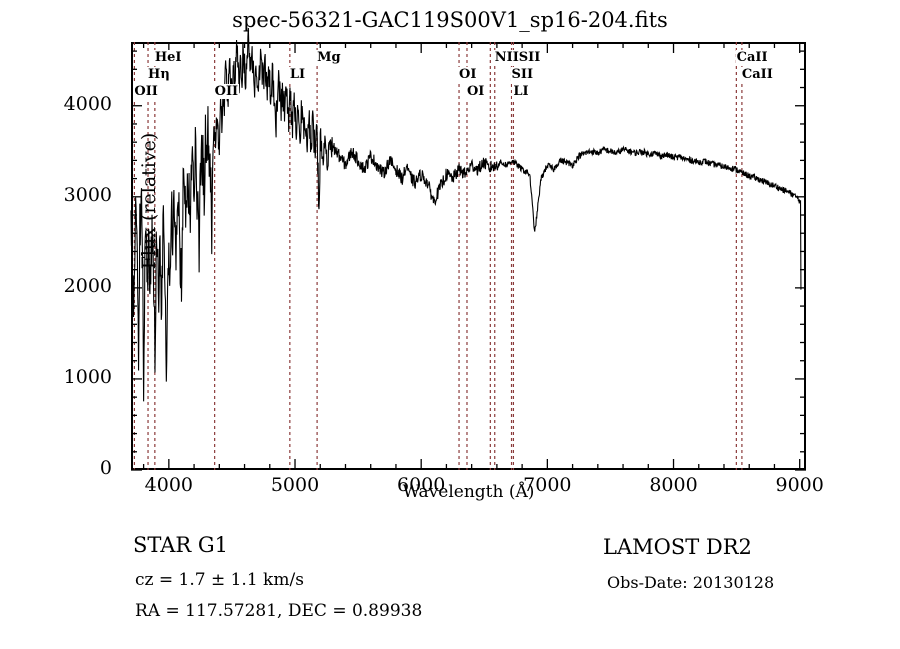  What do you see at coordinates (547, 485) in the screenshot?
I see `x-tick-label: 7000` at bounding box center [547, 485].